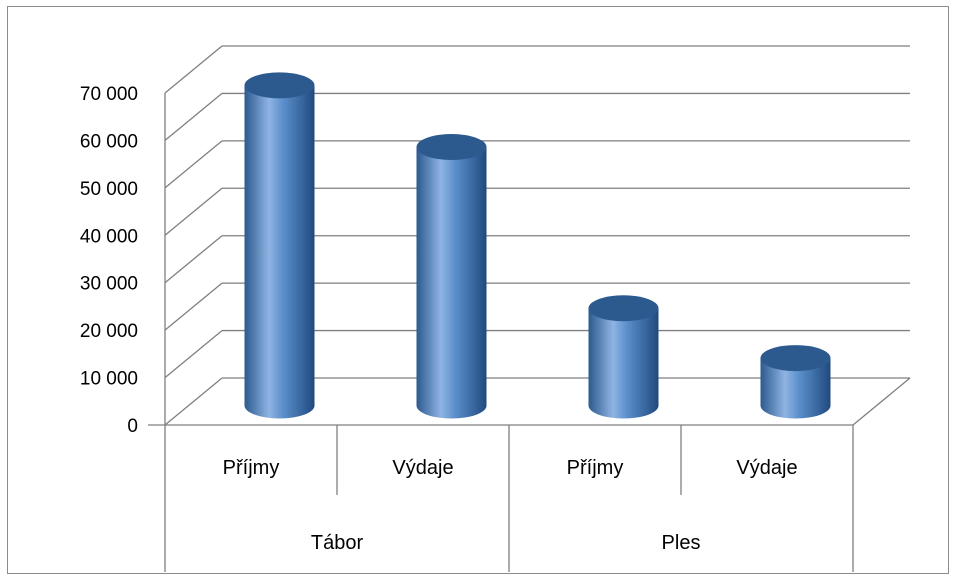 The width and height of the screenshot is (959, 583). I want to click on floor-right-edge, so click(881, 401).